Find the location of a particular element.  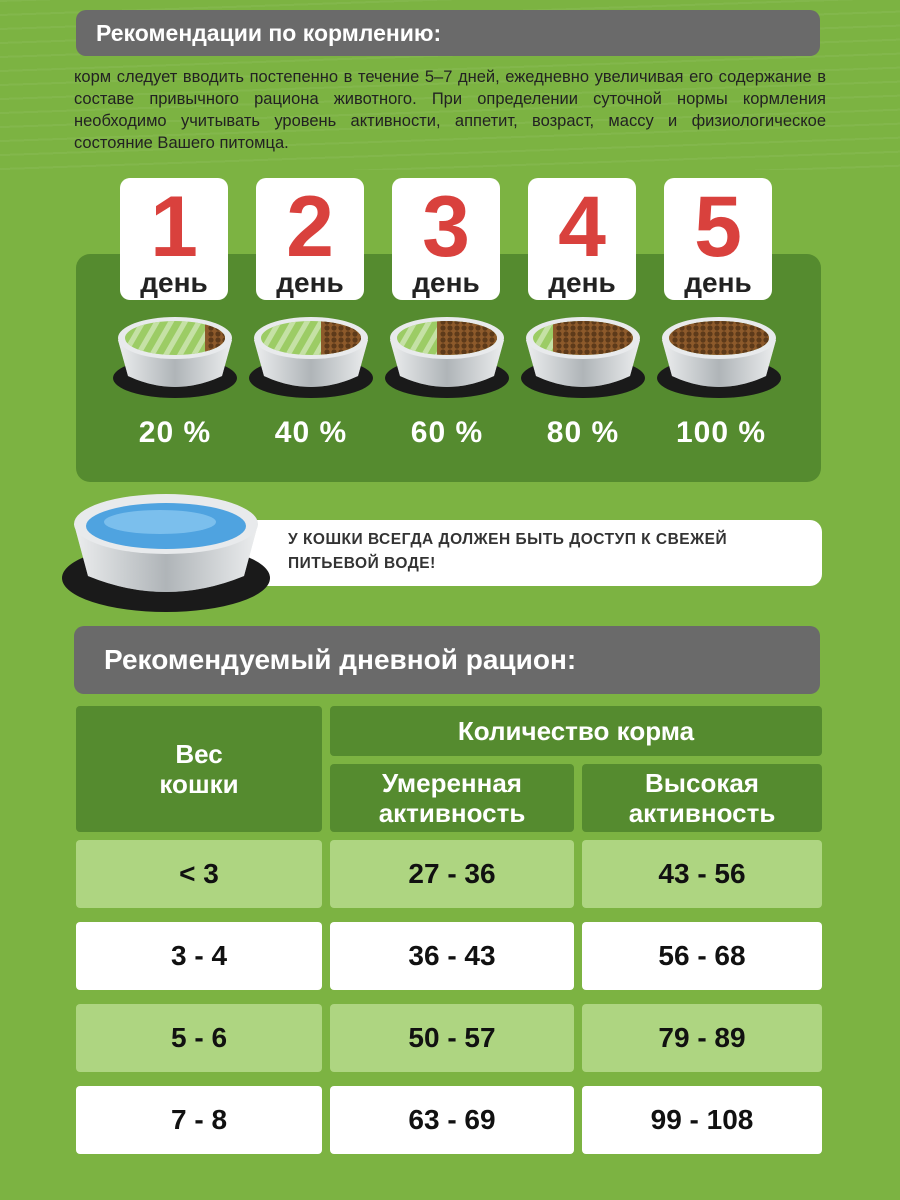

day-percent: 100 % is located at coordinates (721, 432).